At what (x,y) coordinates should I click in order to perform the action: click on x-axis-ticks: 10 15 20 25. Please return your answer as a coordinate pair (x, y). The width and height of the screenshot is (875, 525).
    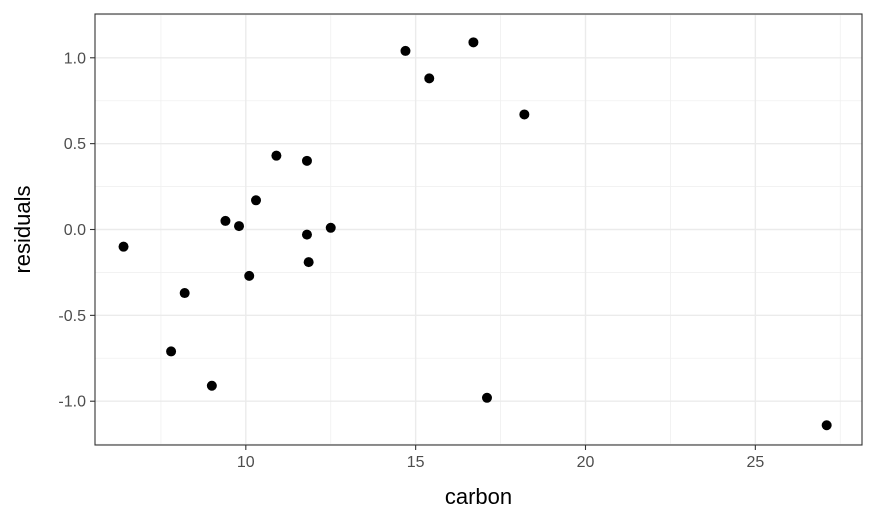
    Looking at the image, I should click on (500, 458).